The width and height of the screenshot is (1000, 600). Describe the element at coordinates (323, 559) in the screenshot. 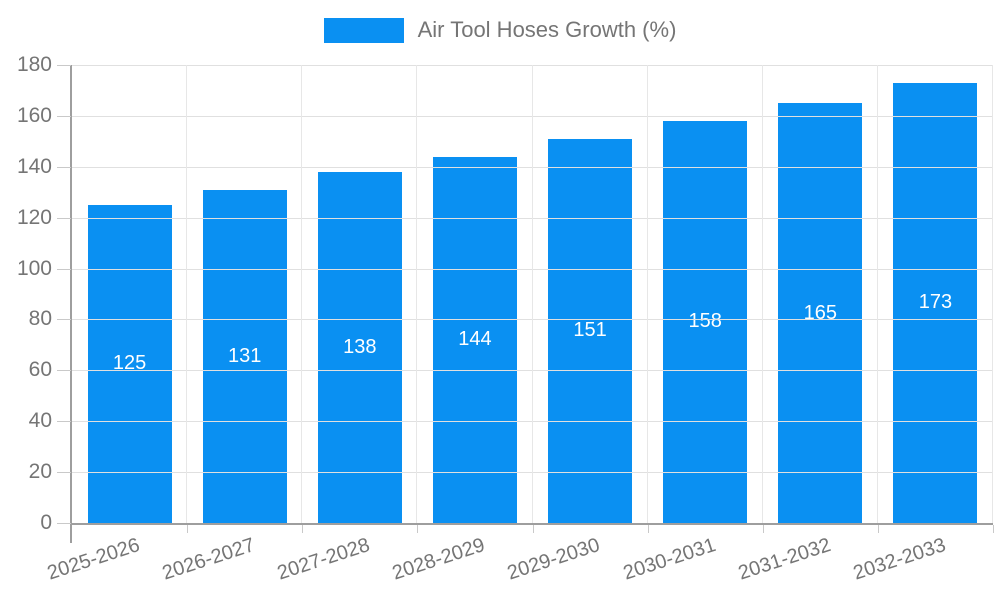

I see `x-axis-tick-label: 2027-2028` at that location.